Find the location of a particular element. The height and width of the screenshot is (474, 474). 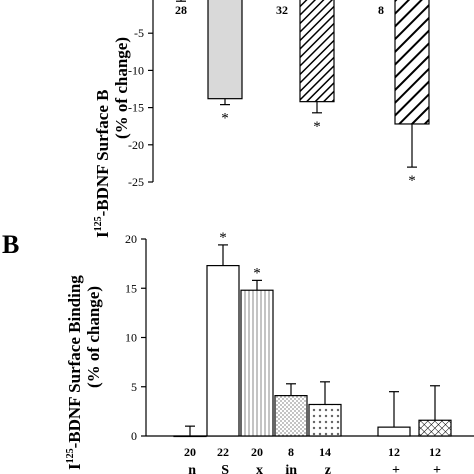

panel-b-category-label: n is located at coordinates (192, 468).